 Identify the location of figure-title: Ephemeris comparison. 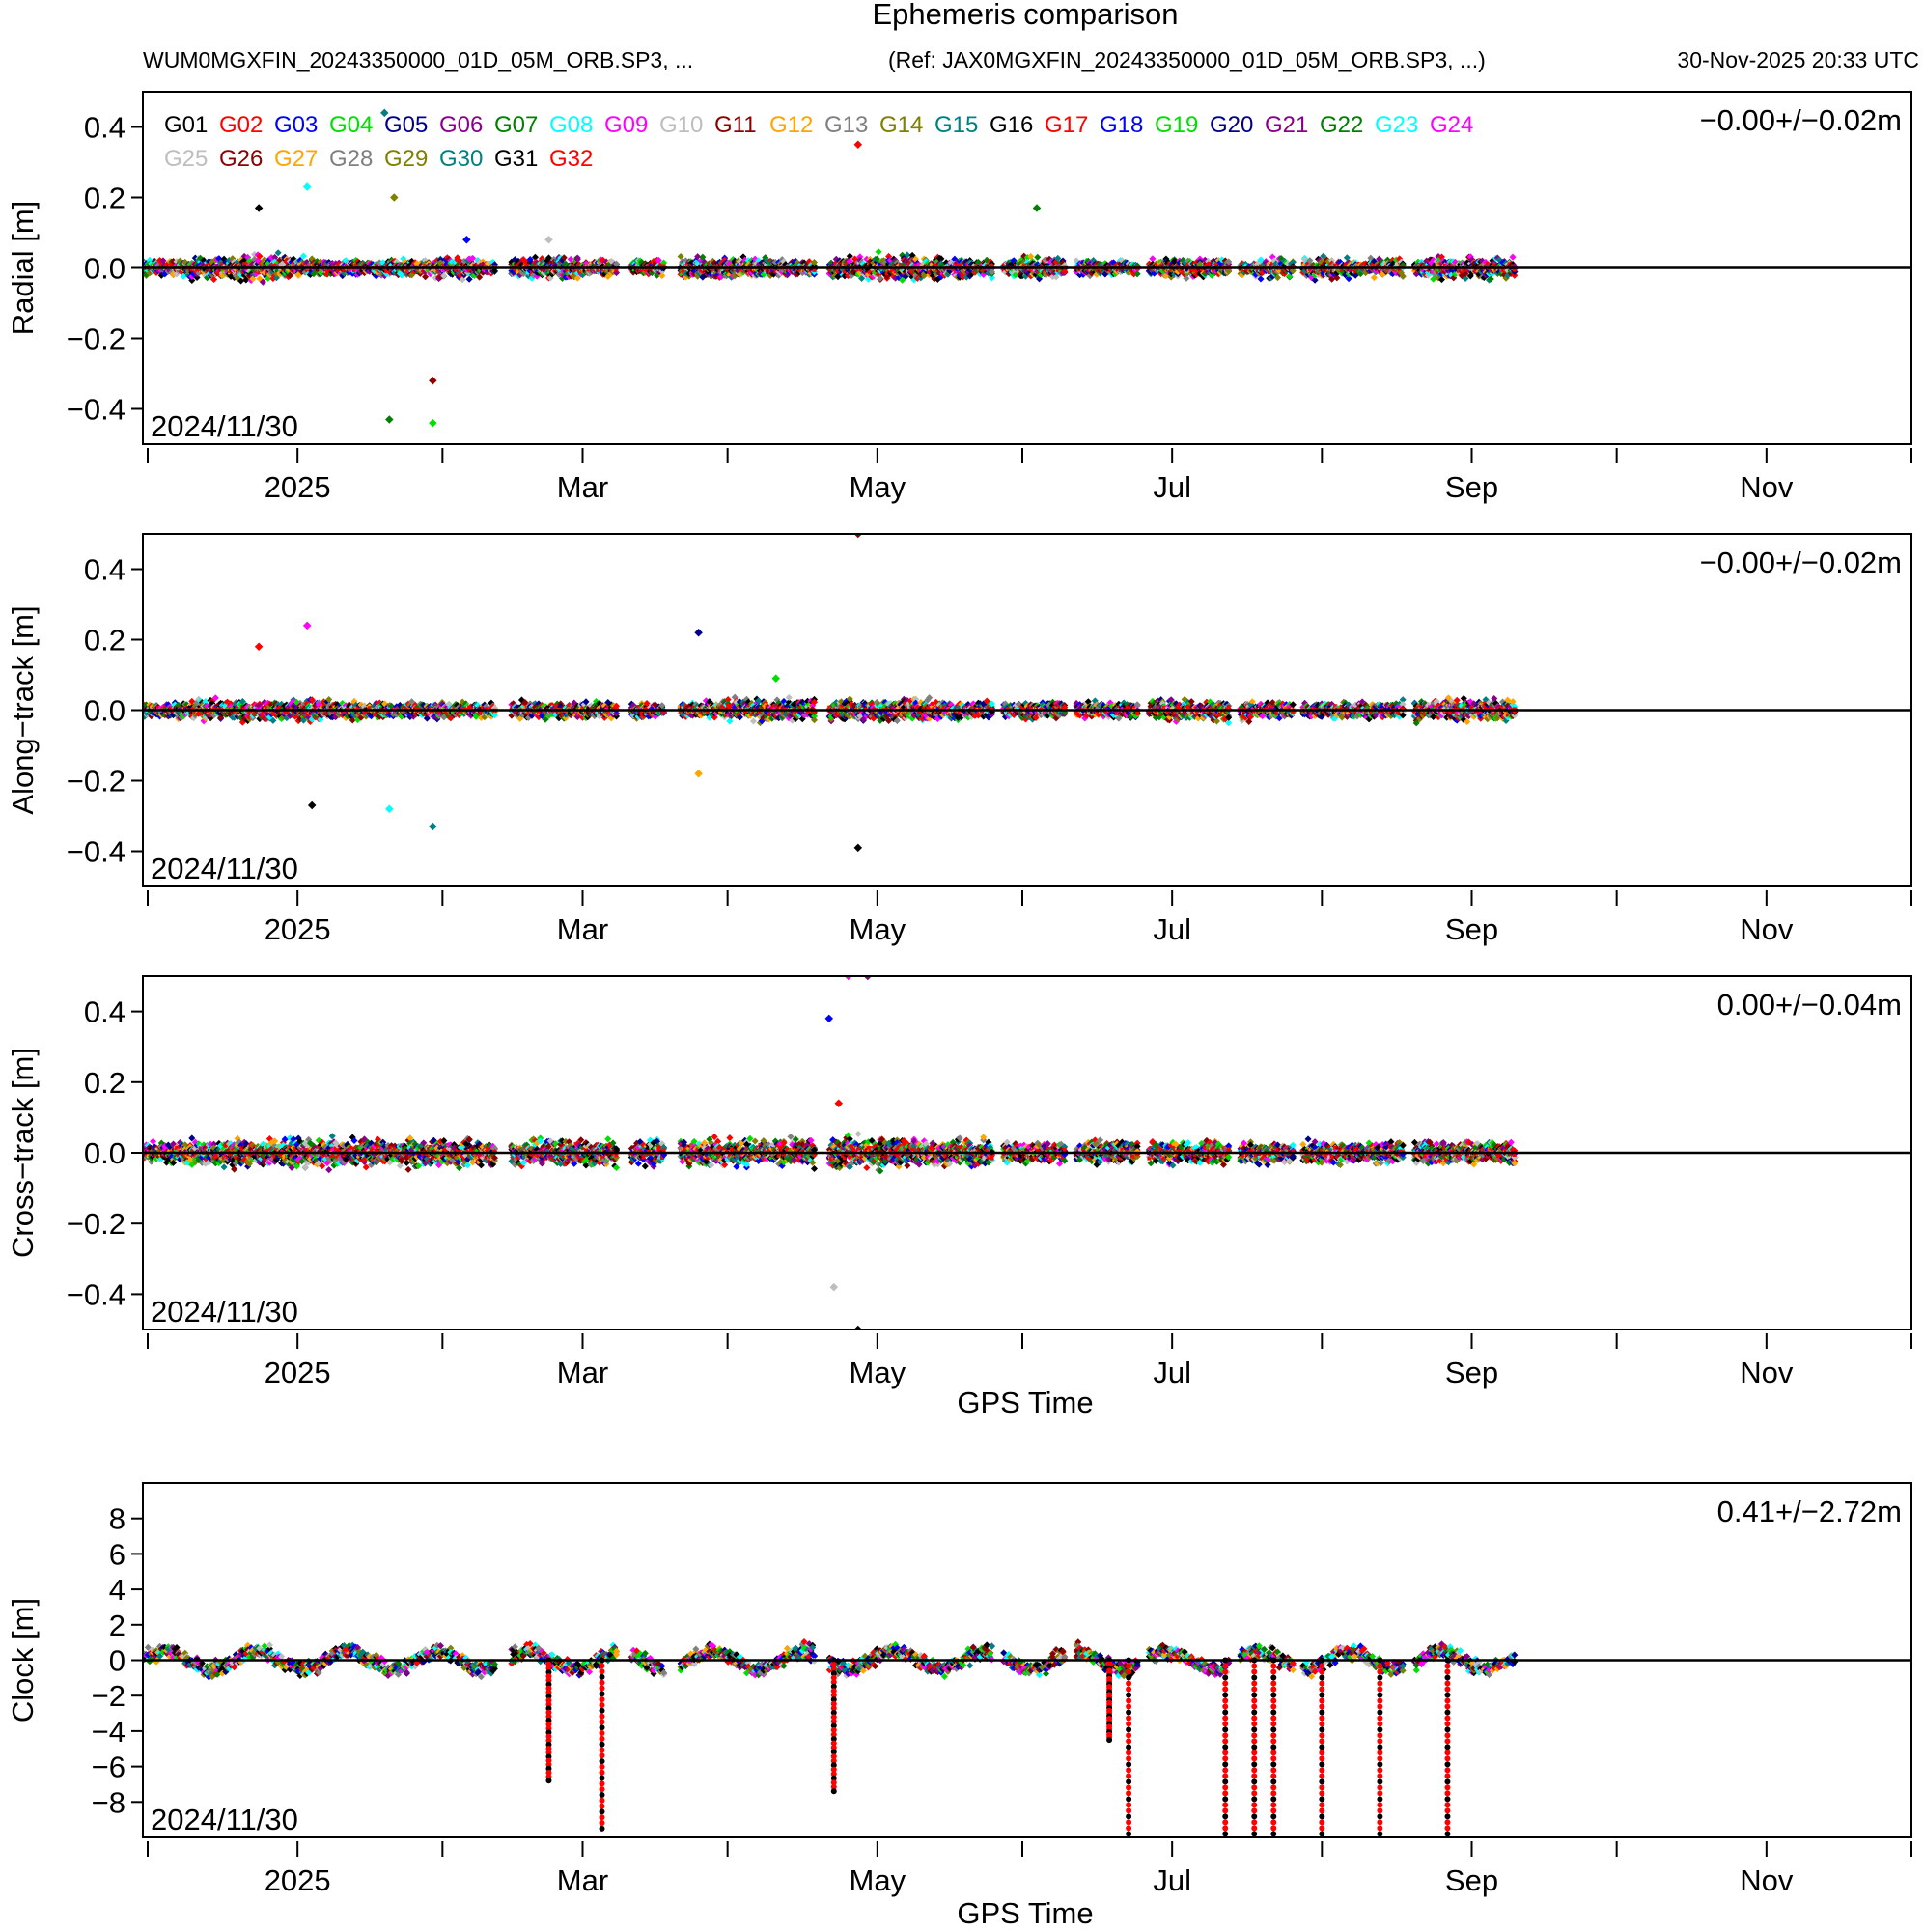
(1025, 16).